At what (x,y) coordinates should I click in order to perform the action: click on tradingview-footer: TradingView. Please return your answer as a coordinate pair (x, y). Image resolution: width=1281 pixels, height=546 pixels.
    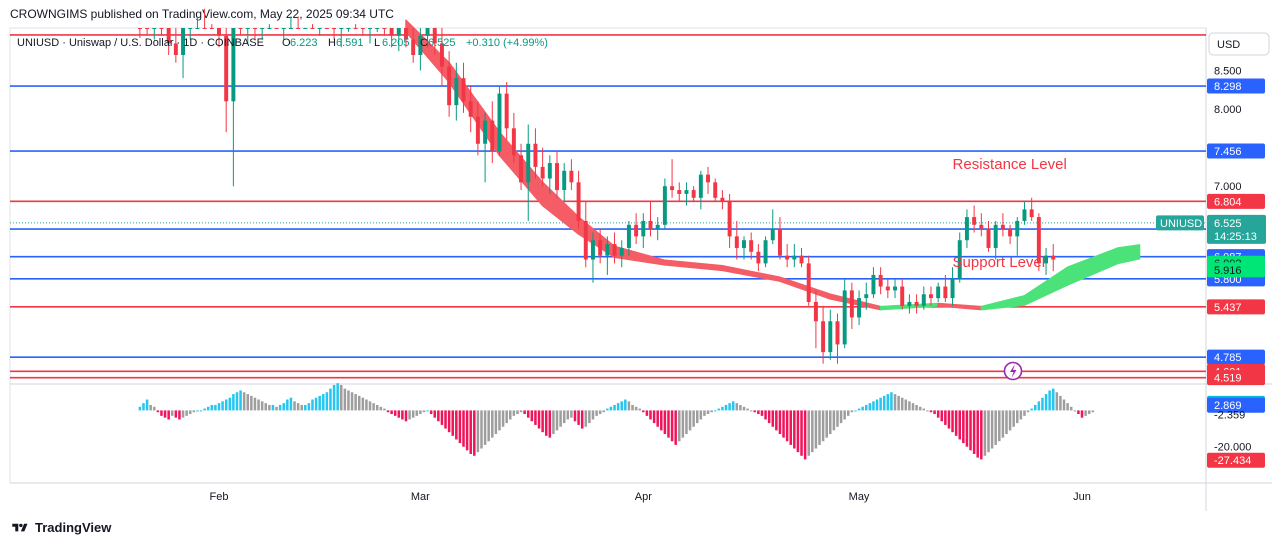
    Looking at the image, I should click on (60, 527).